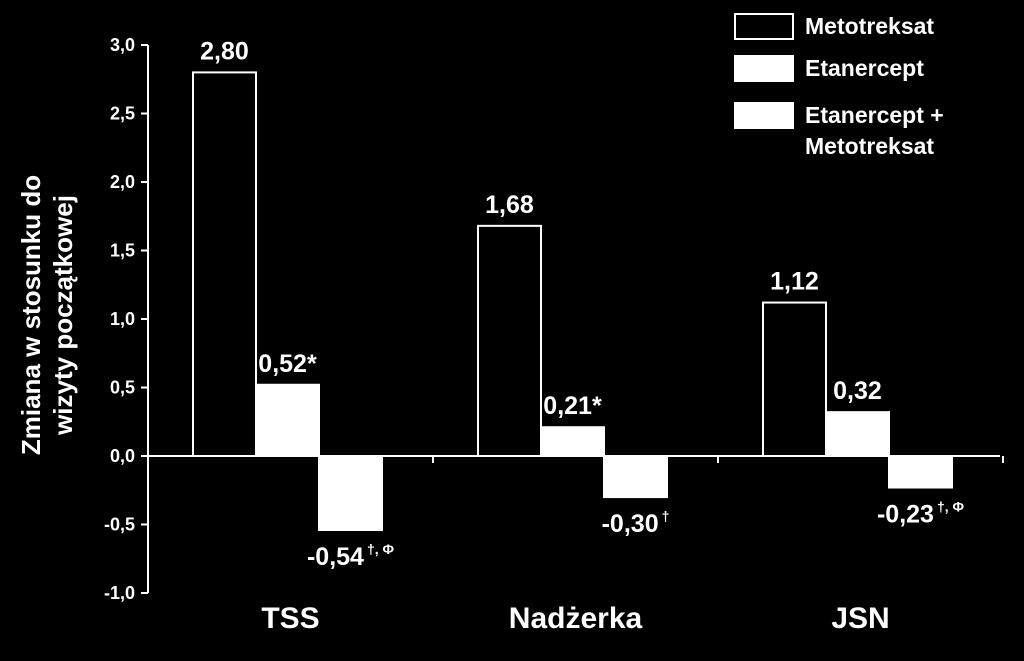 The width and height of the screenshot is (1024, 661). I want to click on y-tick-label: 2,5, so click(122, 114).